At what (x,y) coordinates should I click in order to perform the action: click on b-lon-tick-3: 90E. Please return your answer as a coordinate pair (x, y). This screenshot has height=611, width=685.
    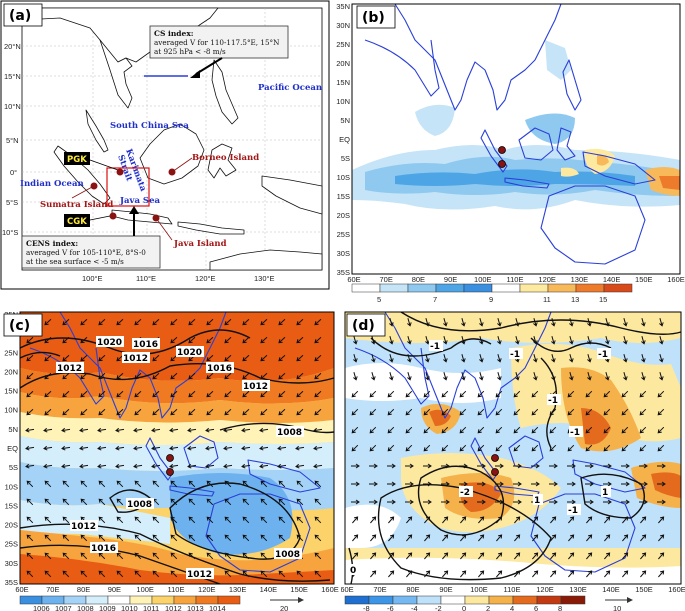
    Looking at the image, I should click on (450, 279).